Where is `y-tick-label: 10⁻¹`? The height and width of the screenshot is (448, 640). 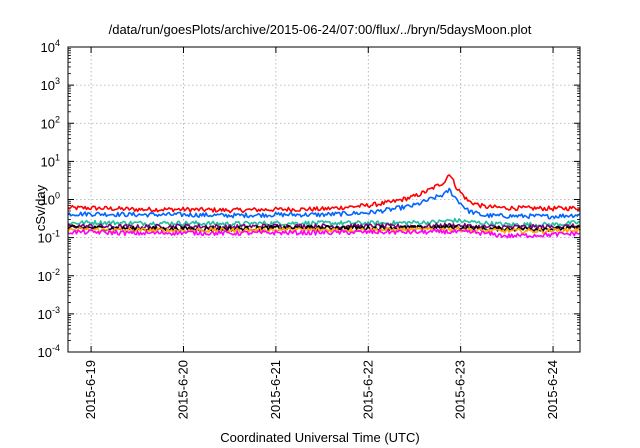
y-tick-label: 10⁻¹ is located at coordinates (49, 237).